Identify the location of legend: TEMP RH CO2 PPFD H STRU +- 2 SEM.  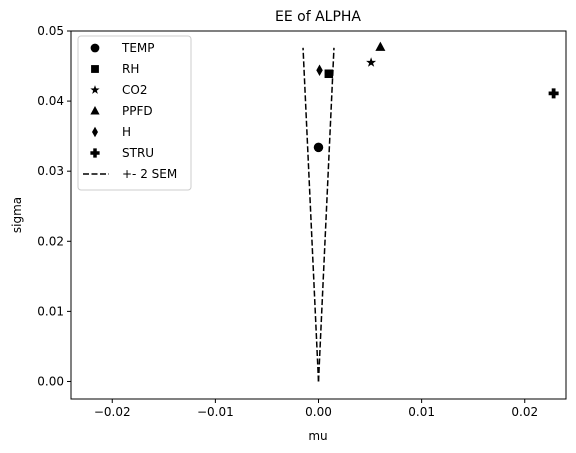
(134, 113).